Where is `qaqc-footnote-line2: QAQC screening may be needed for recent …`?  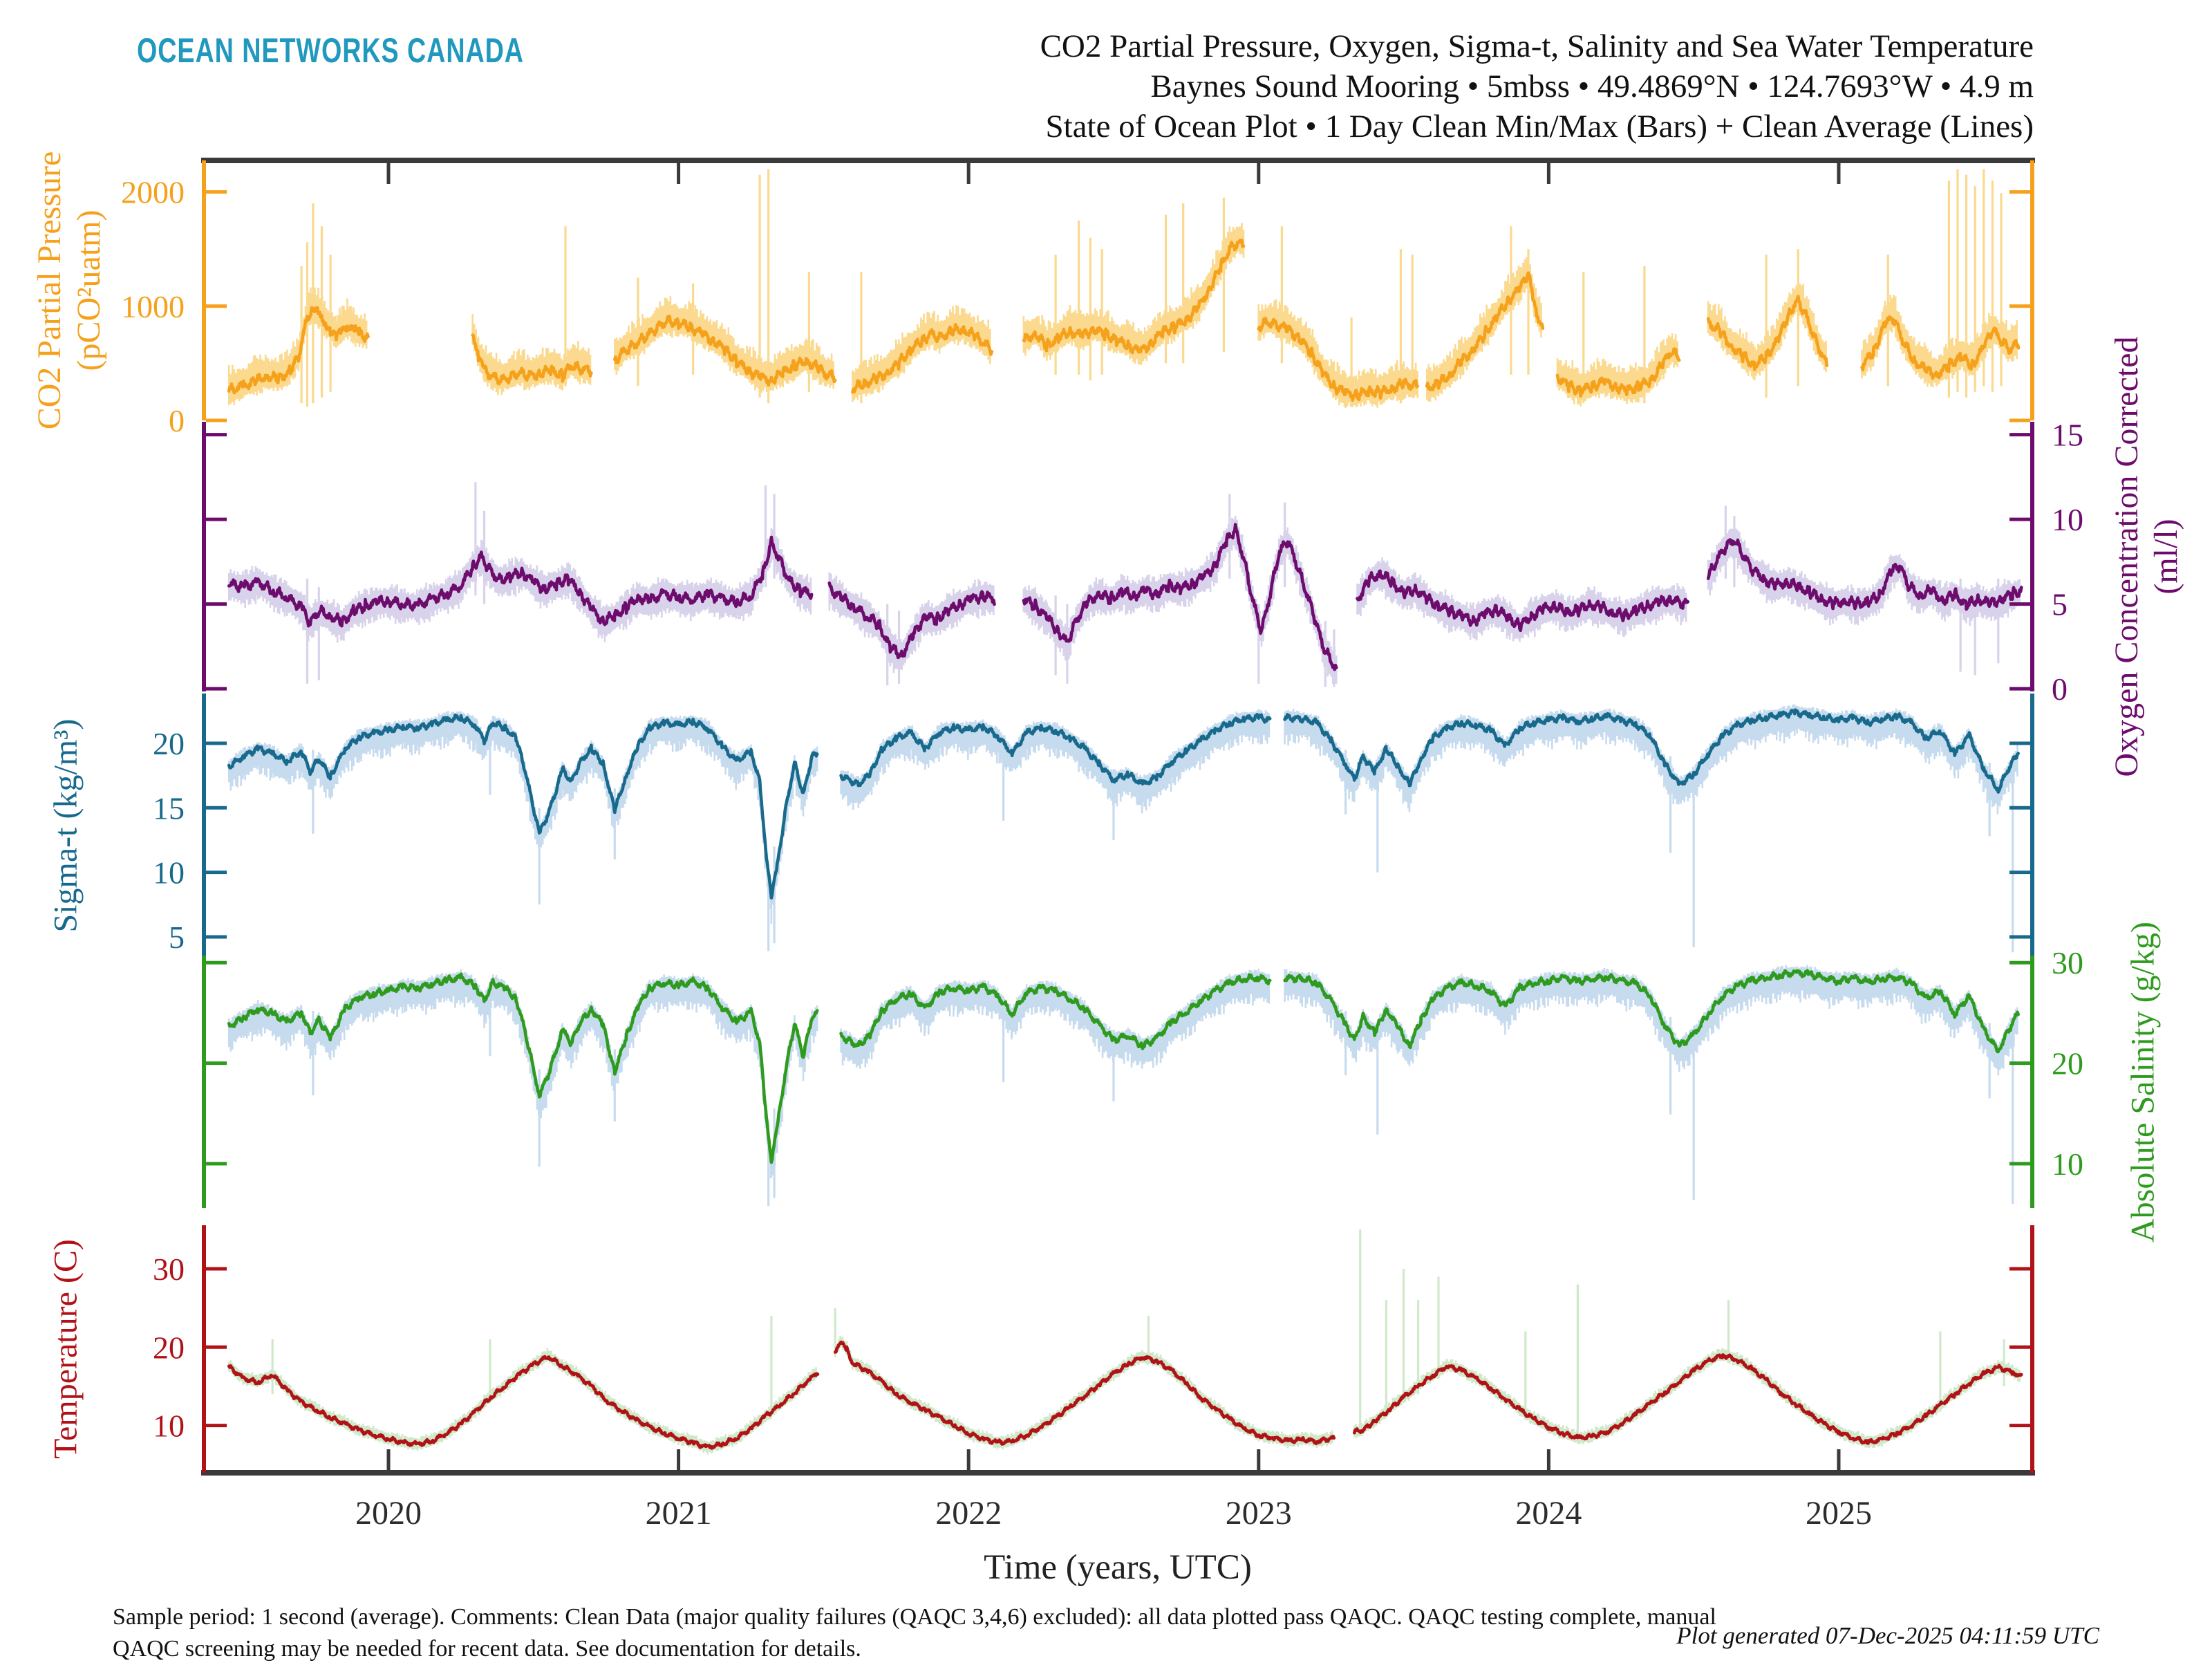
qaqc-footnote-line2: QAQC screening may be needed for recent … is located at coordinates (487, 1649).